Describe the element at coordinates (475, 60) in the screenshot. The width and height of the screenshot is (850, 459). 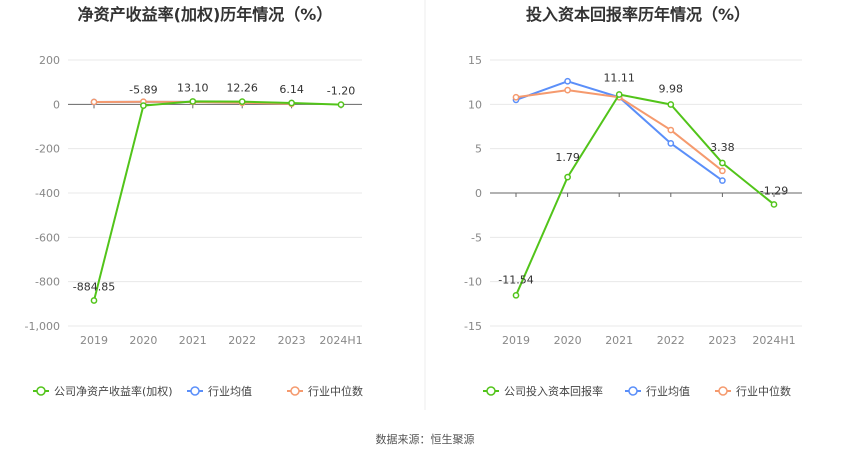
I see `y-tick-label: 15` at that location.